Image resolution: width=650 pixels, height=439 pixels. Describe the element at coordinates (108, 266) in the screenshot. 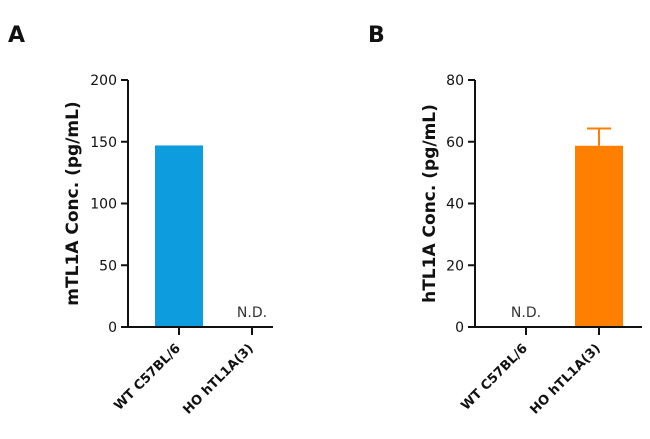

I see `panel-a-ytick-label-1: 50` at that location.